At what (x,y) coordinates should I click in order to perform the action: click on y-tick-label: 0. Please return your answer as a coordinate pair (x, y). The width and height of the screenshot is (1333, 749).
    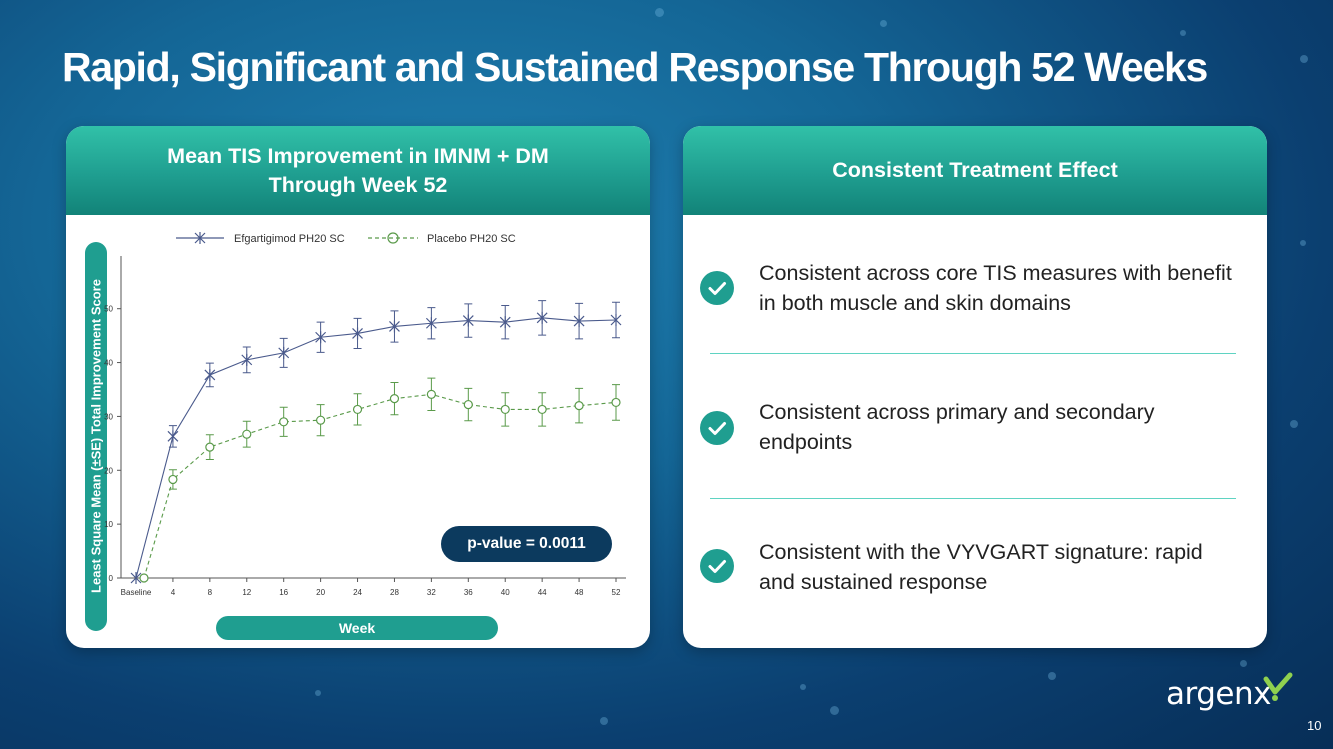
    Looking at the image, I should click on (111, 578).